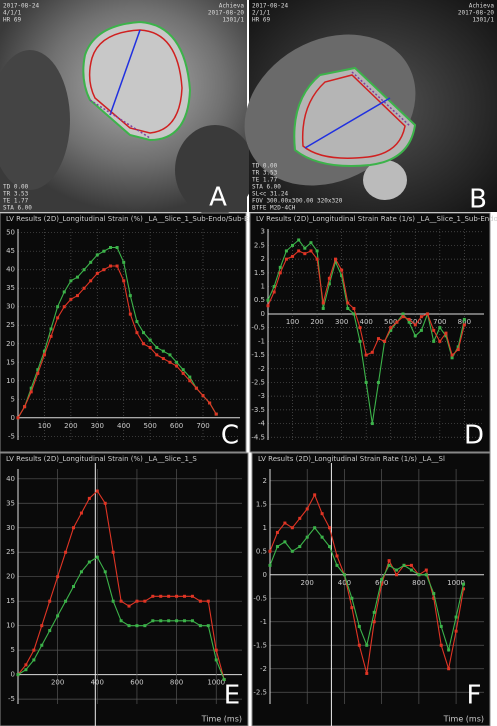 Image resolution: width=497 pixels, height=726 pixels. What do you see at coordinates (265, 173) in the screenshot?
I see `overlay-text: TR 3.53` at bounding box center [265, 173].